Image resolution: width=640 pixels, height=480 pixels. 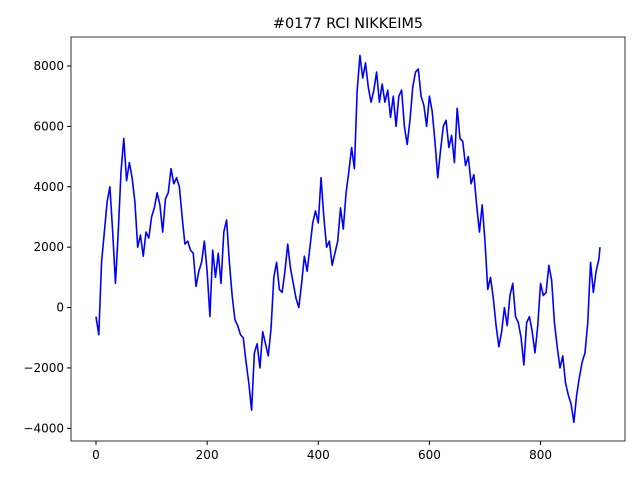 What do you see at coordinates (43, 368) in the screenshot?
I see `y-tick-label: −2000` at bounding box center [43, 368].